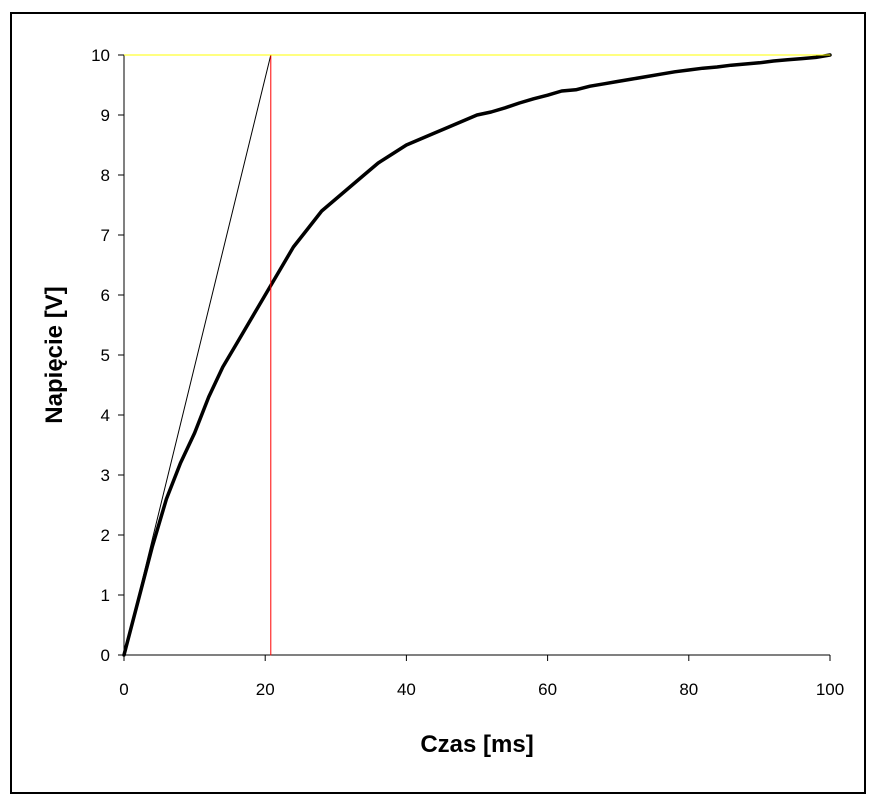 This screenshot has width=880, height=810. I want to click on x-tick-label: 0, so click(123, 689).